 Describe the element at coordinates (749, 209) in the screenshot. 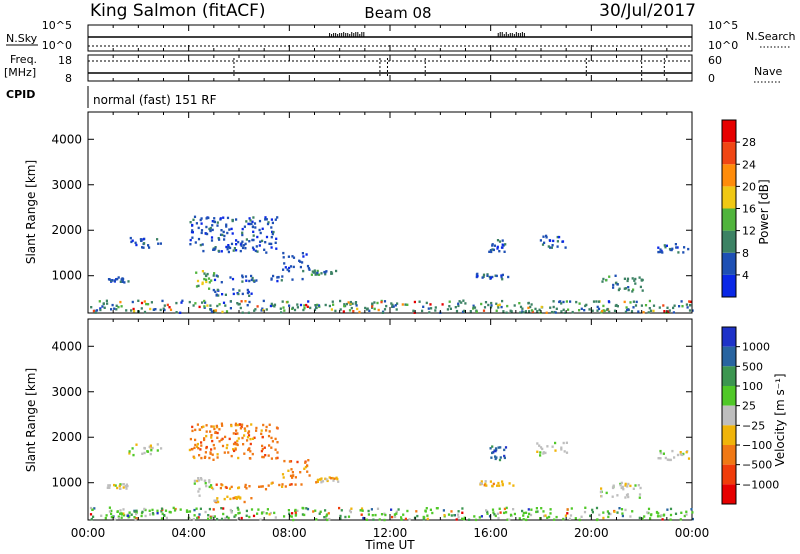

I see `power-colorbar-tick-label: 16` at that location.